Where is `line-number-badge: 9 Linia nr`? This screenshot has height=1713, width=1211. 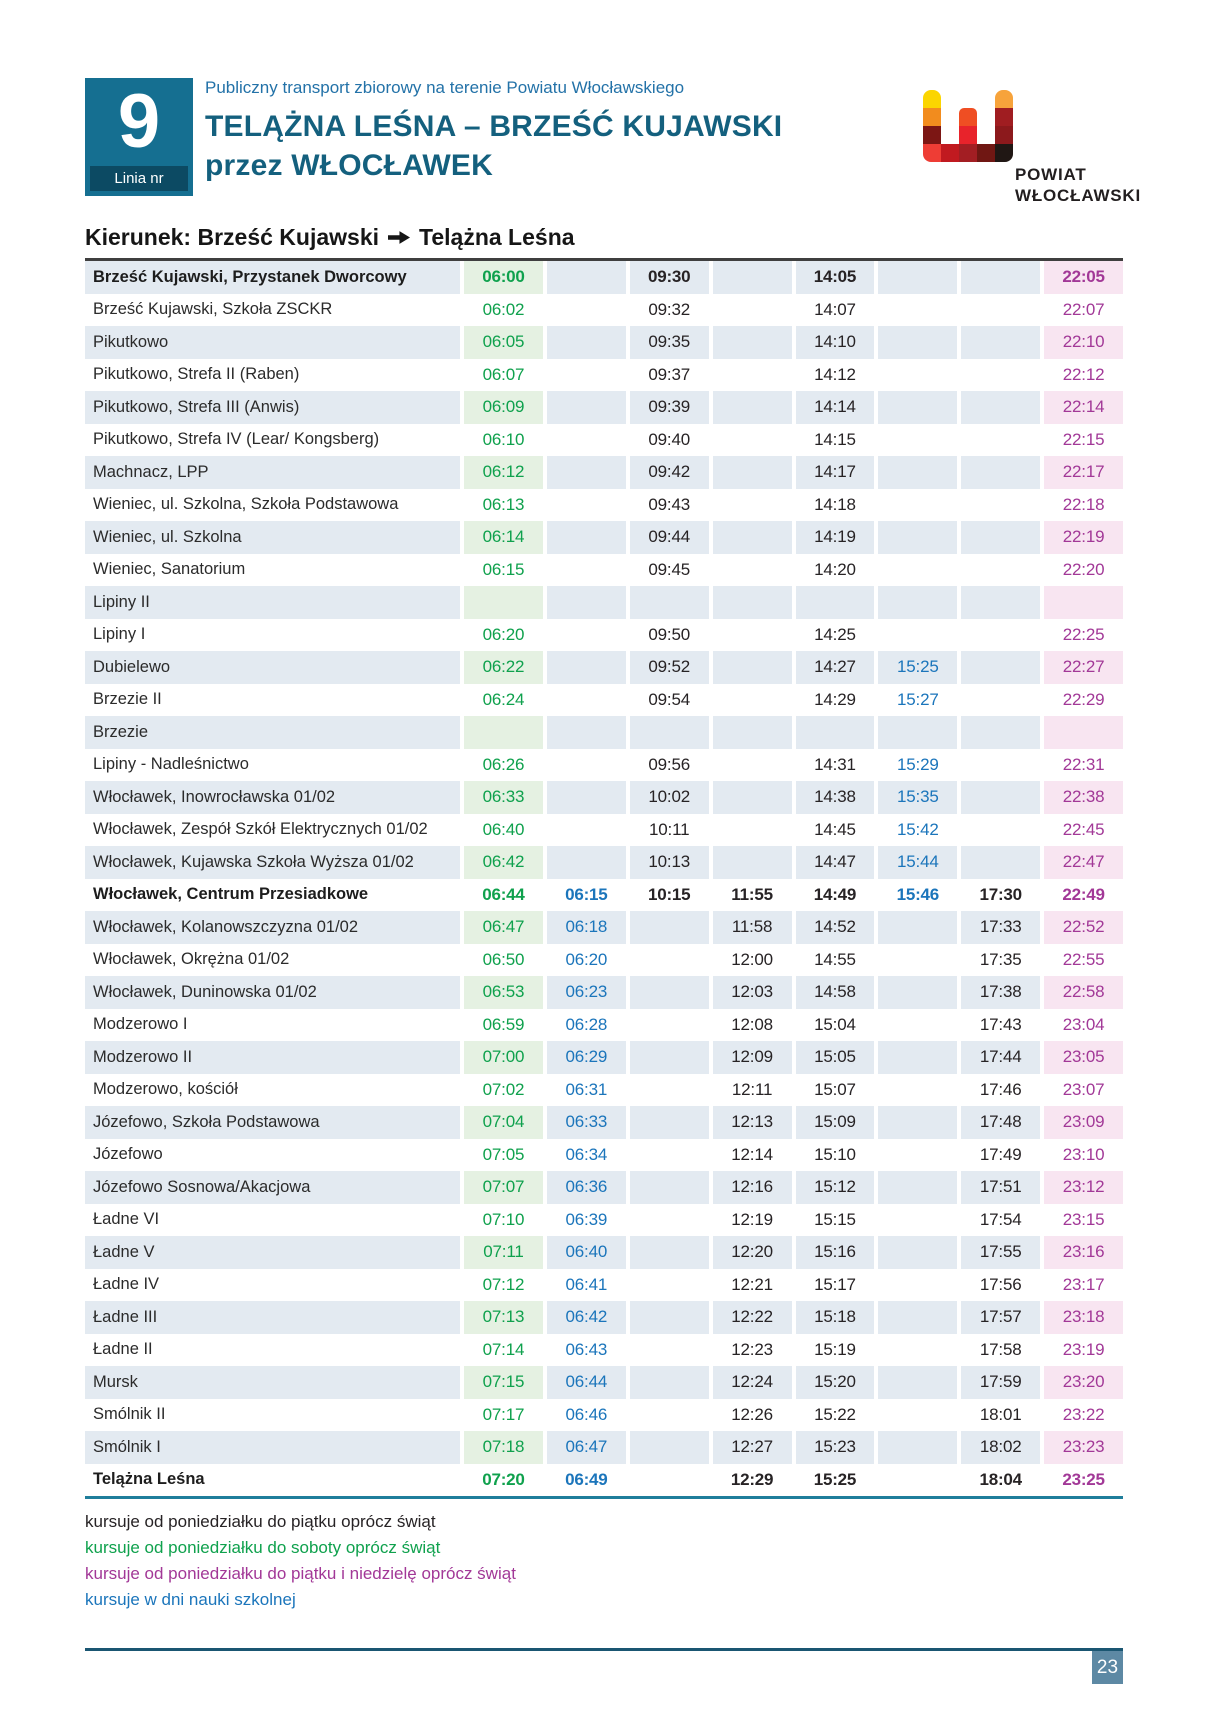 line-number-badge: 9 Linia nr is located at coordinates (139, 137).